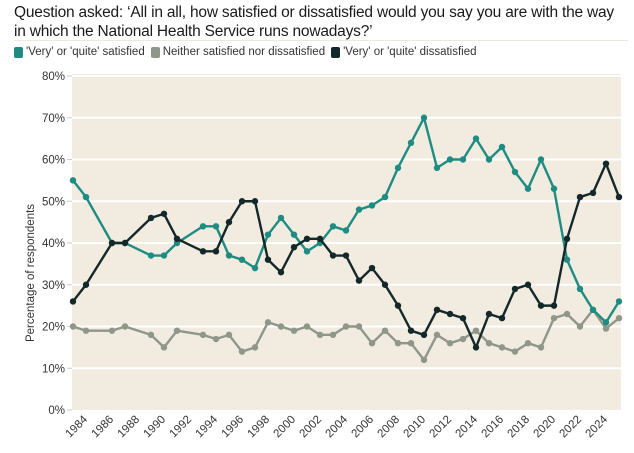  Describe the element at coordinates (389, 427) in the screenshot. I see `x-tick-label: 2008` at that location.